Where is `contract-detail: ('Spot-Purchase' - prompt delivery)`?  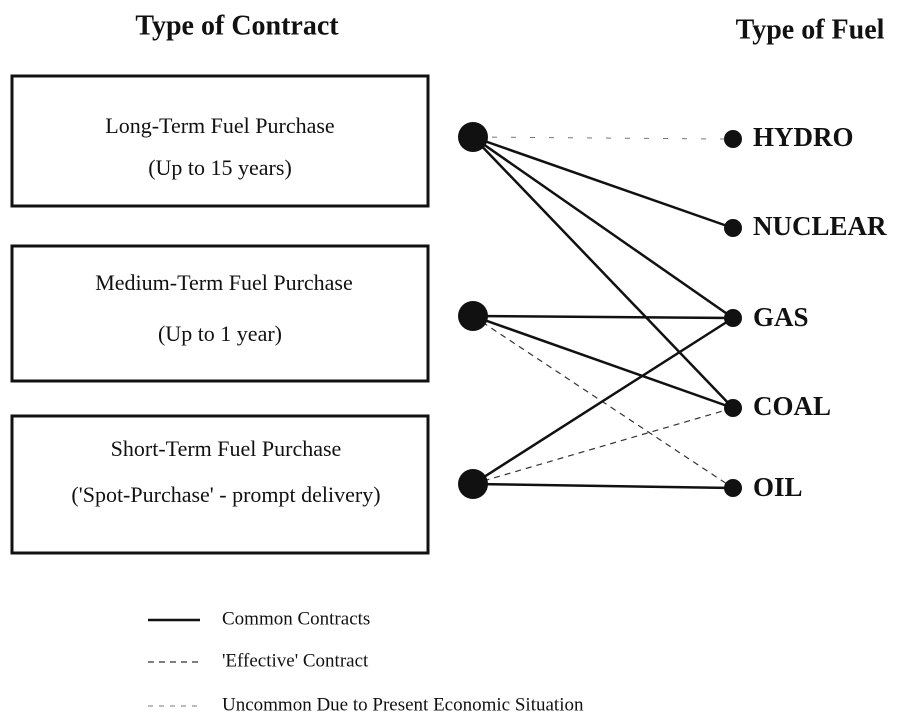
contract-detail: ('Spot-Purchase' - prompt delivery) is located at coordinates (225, 494).